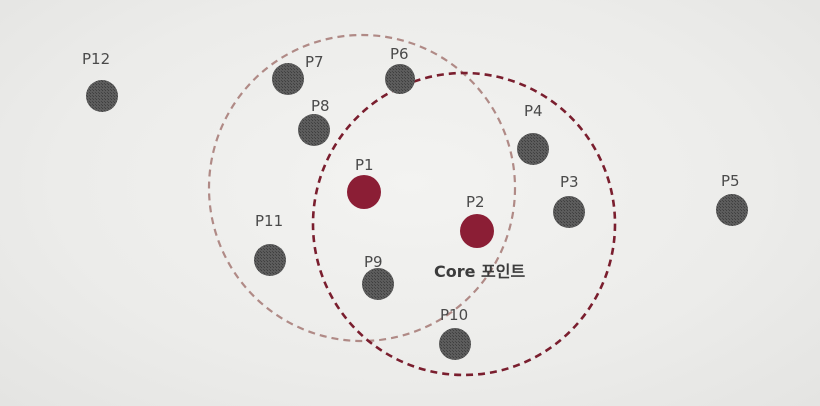 The image size is (820, 406). What do you see at coordinates (320, 106) in the screenshot?
I see `label-p8: P8` at bounding box center [320, 106].